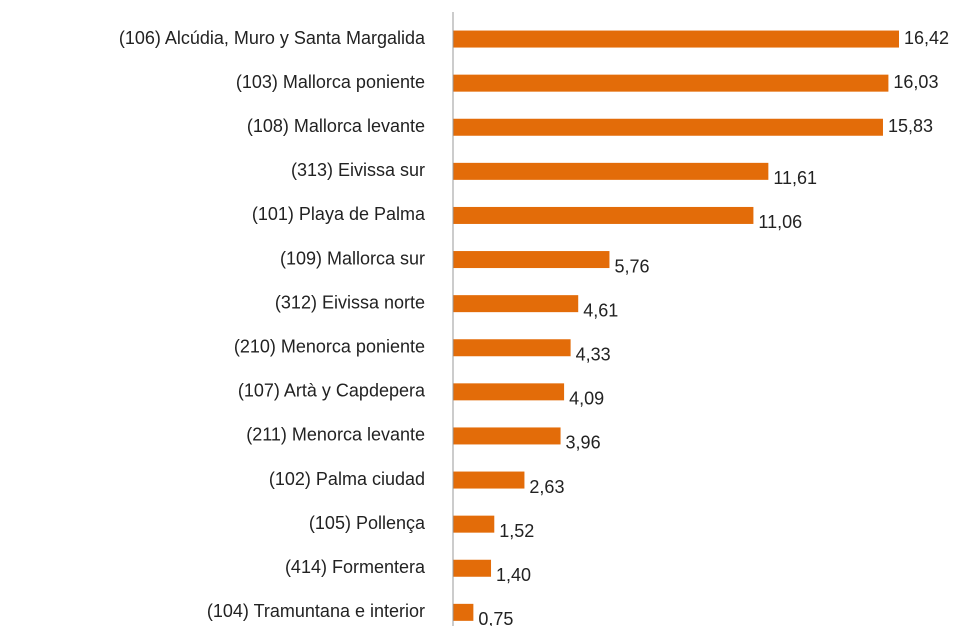 The width and height of the screenshot is (966, 626). What do you see at coordinates (593, 355) in the screenshot?
I see `value-label: 4,33` at bounding box center [593, 355].